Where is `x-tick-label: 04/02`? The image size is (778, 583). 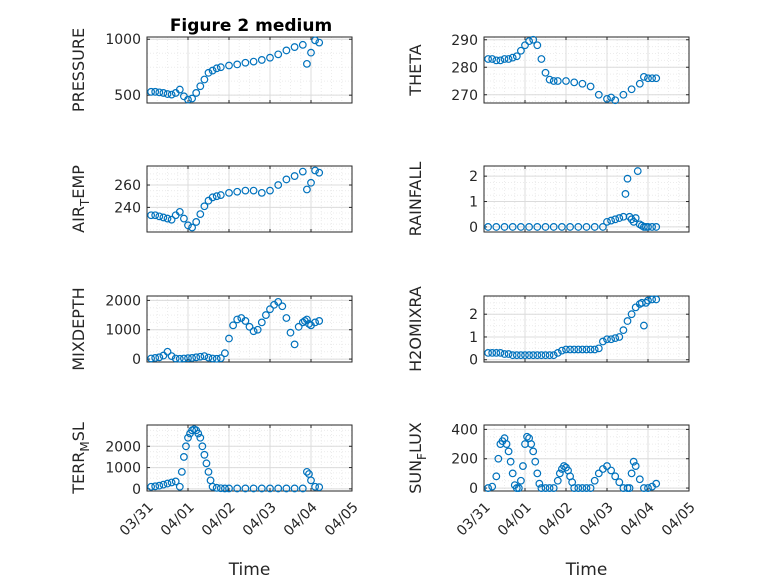 x-tick-label: 04/02 is located at coordinates (556, 519).